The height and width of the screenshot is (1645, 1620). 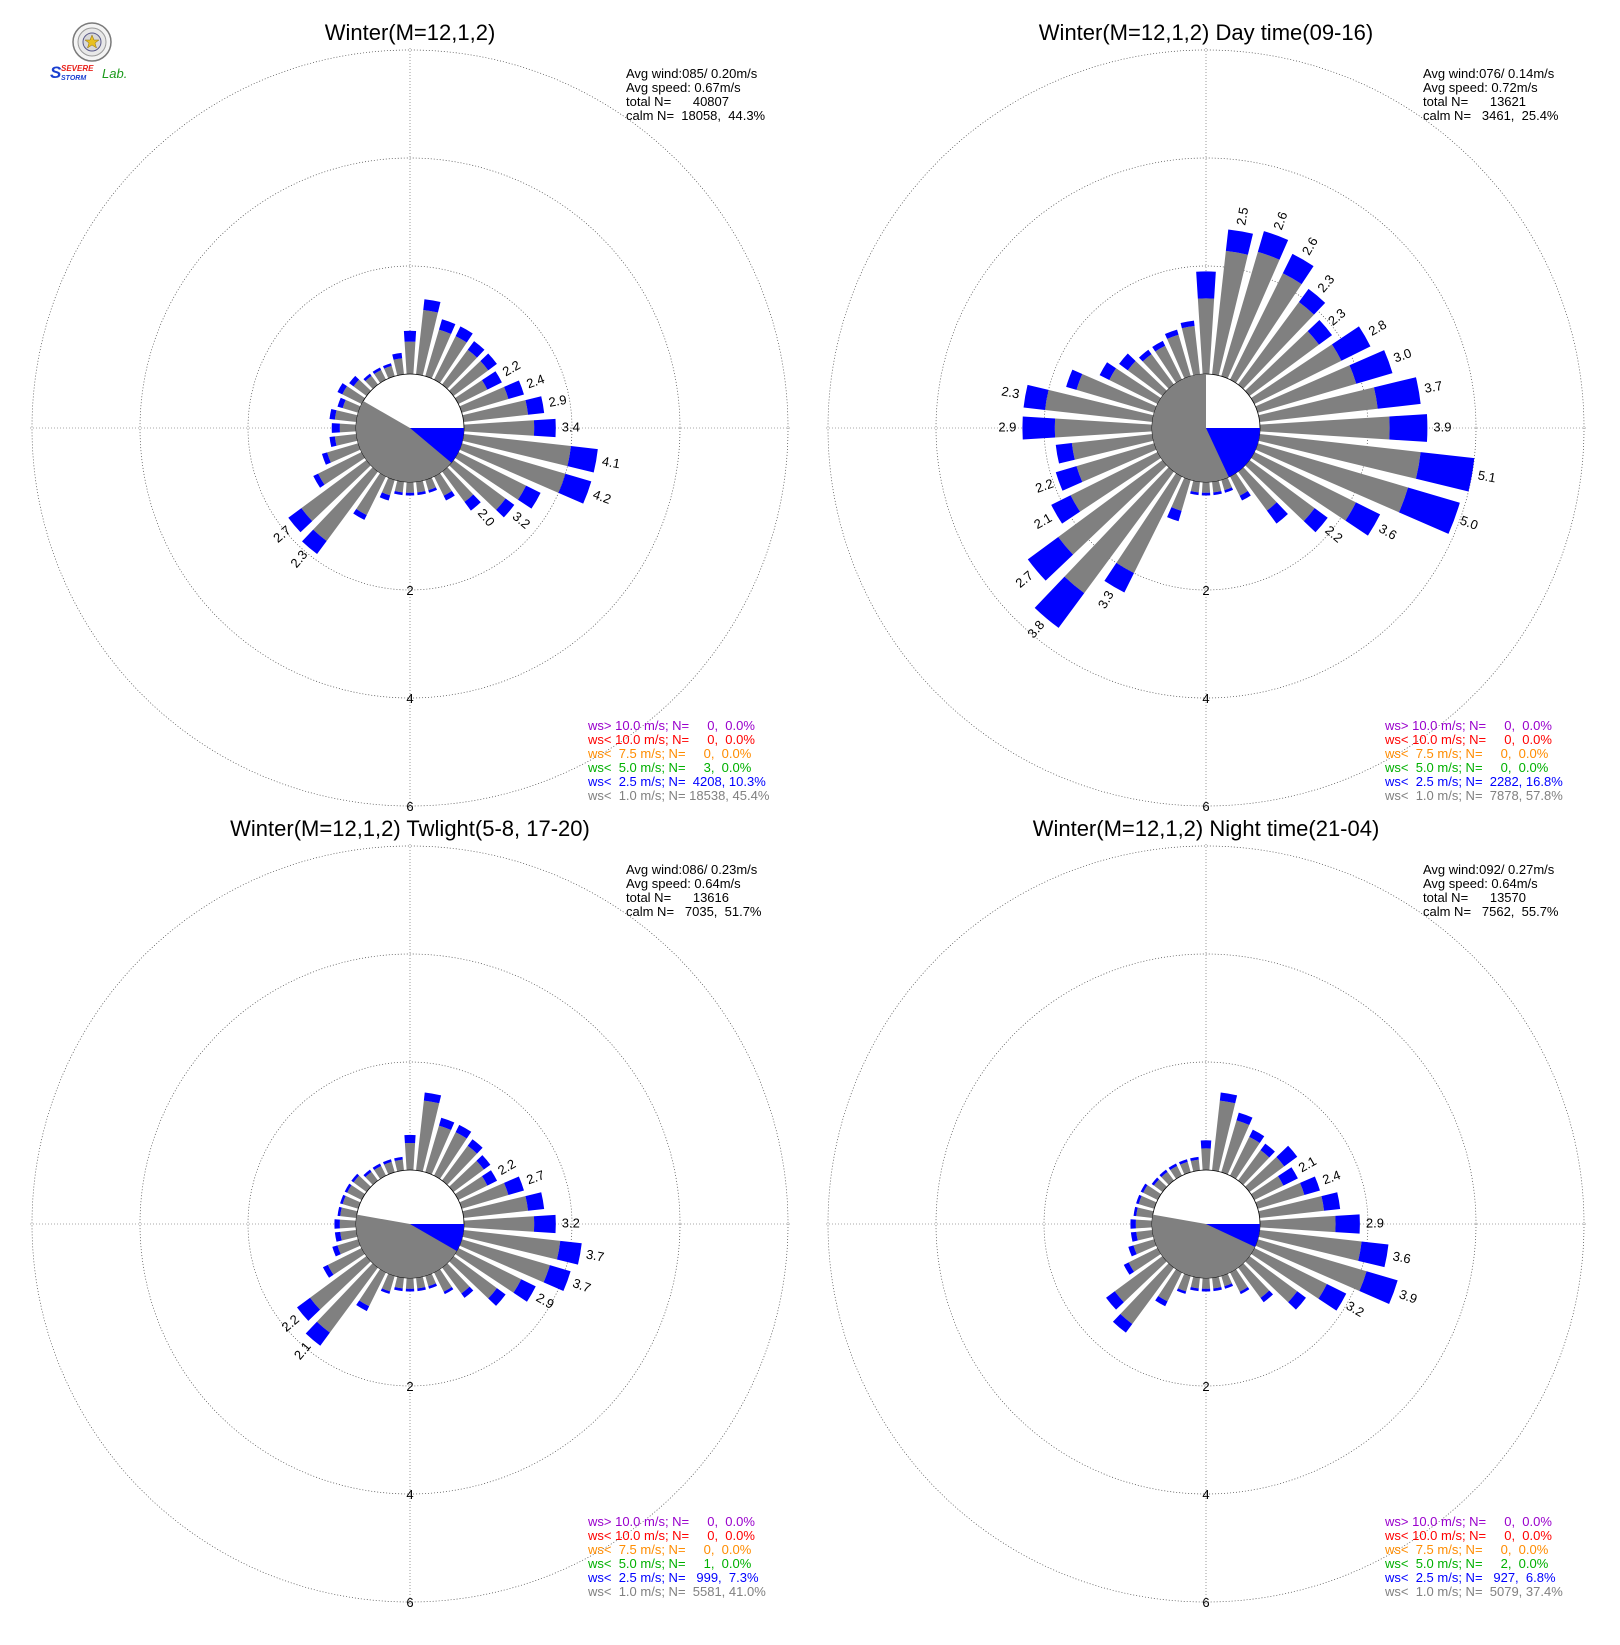 What do you see at coordinates (676, 1591) in the screenshot?
I see `legend-entry: ws< 1.0 m/s; N= 5581, 41.0%` at bounding box center [676, 1591].